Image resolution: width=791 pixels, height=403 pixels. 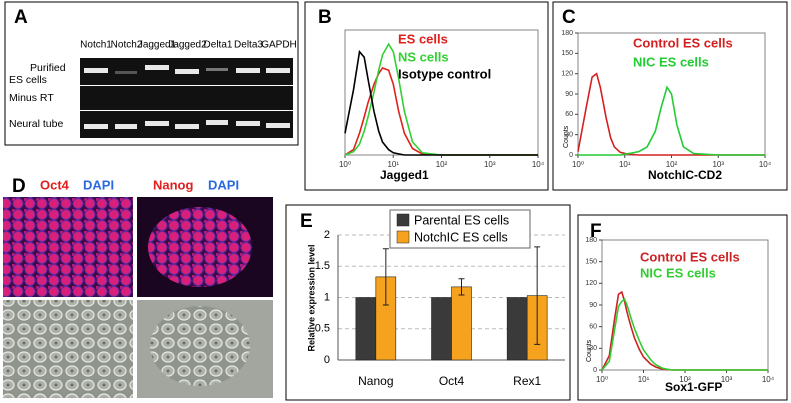 What do you see at coordinates (248, 45) in the screenshot?
I see `lane-label: Delta3` at bounding box center [248, 45].